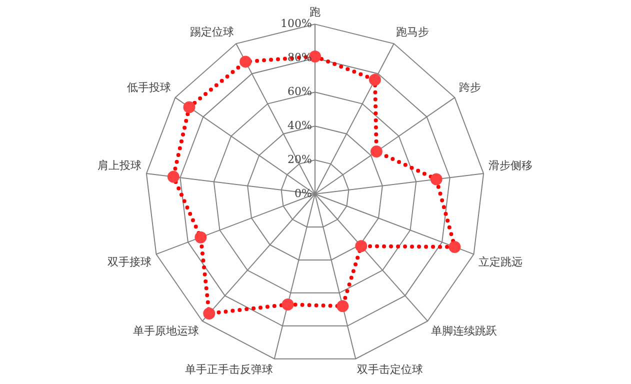 The image size is (631, 384). Describe the element at coordinates (166, 331) in the screenshot. I see `spoke-label: 单手原地运球` at that location.